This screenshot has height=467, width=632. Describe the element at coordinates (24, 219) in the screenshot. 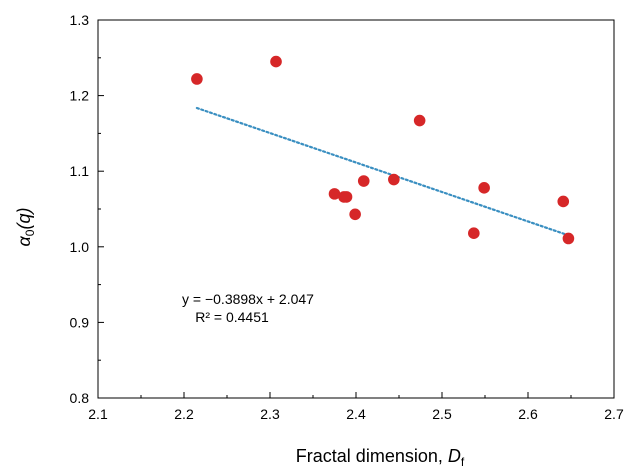

I see `y-axis-title-rest: (q)` at that location.